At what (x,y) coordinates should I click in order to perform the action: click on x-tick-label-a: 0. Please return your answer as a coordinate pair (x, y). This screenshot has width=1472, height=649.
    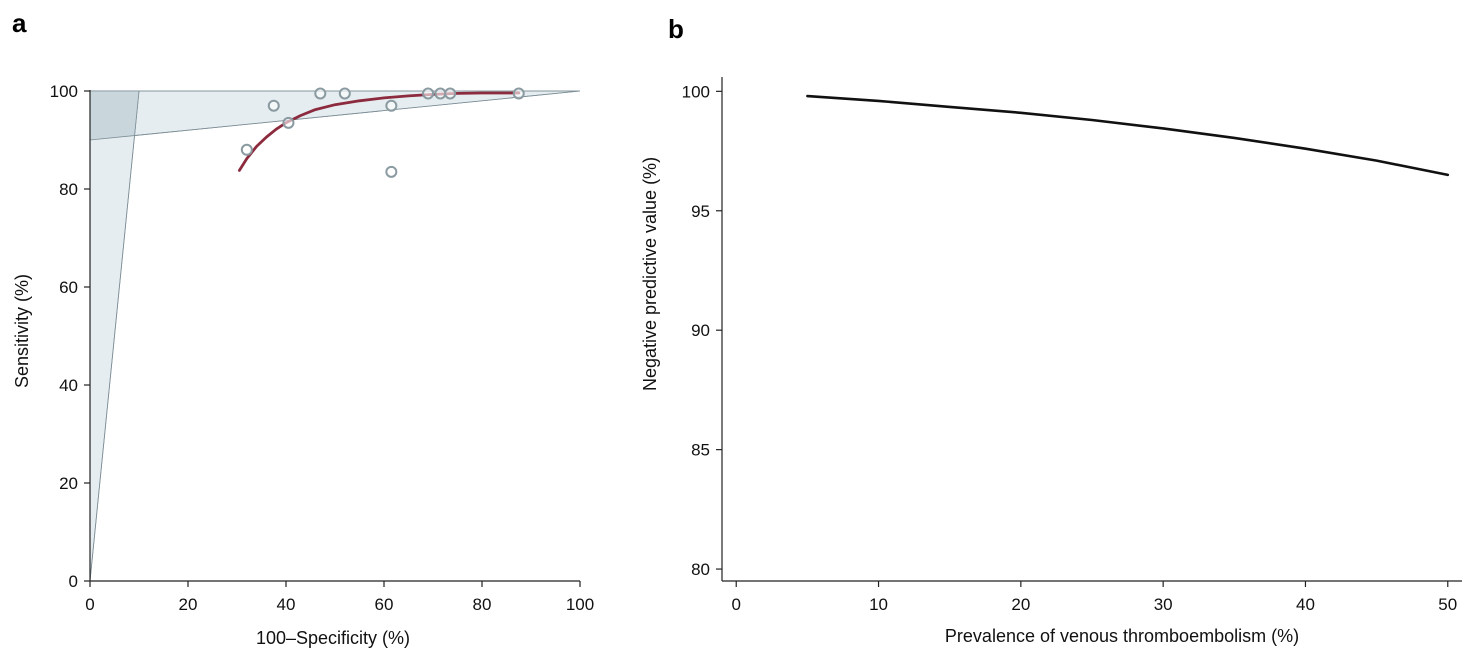
    Looking at the image, I should click on (89, 604).